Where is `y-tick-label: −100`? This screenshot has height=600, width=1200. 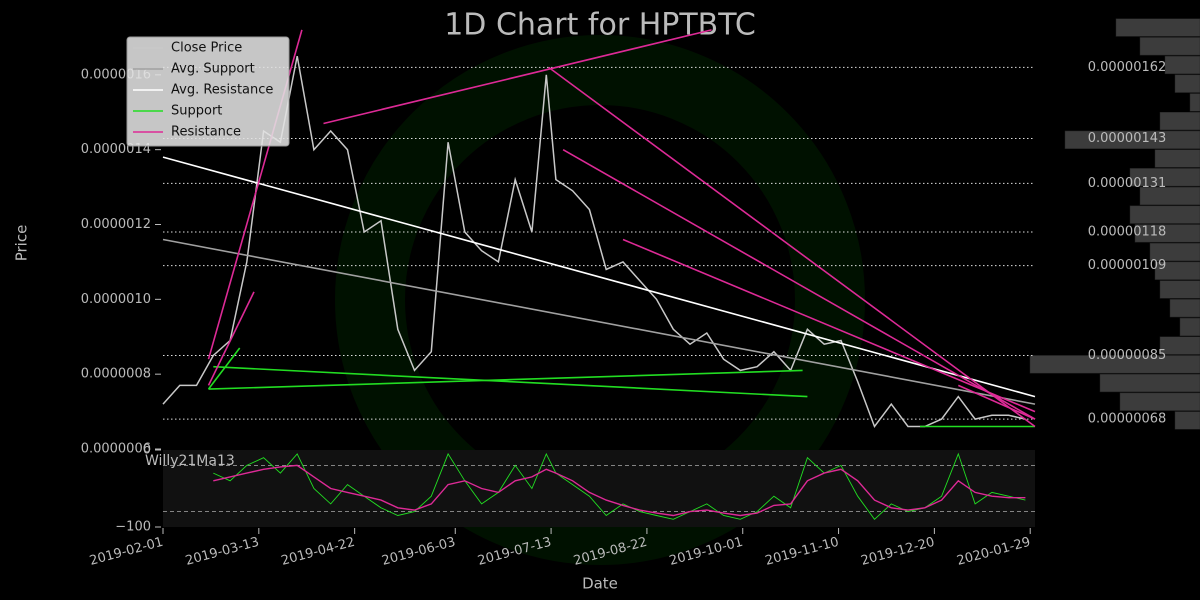 y-tick-label: −100 is located at coordinates (133, 527).